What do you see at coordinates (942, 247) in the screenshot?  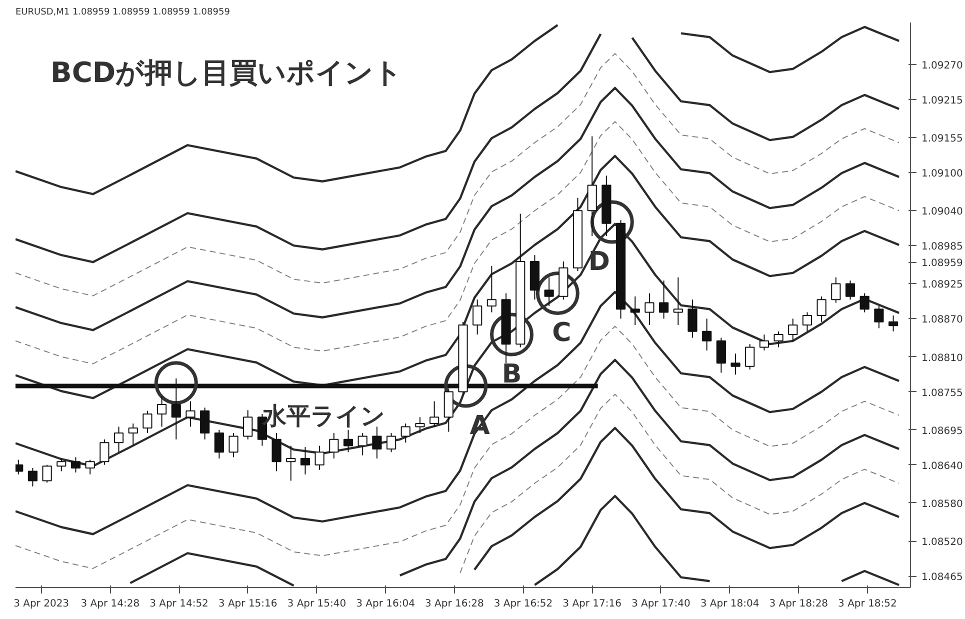 I see `y-tick-label: 1.08985` at bounding box center [942, 247].